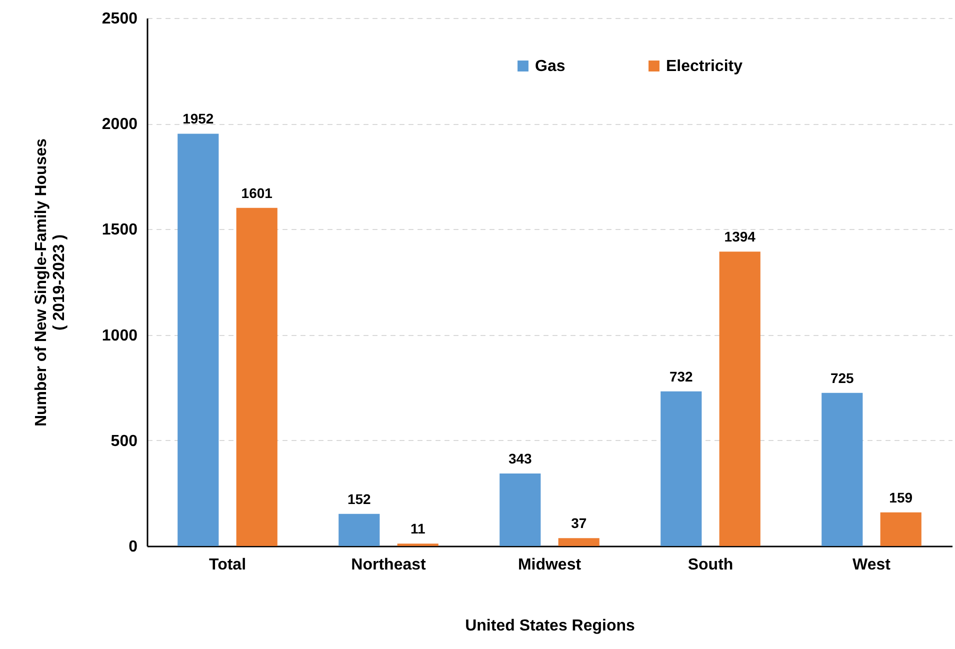 The image size is (955, 649). What do you see at coordinates (579, 523) in the screenshot?
I see `data-label: 37` at bounding box center [579, 523].